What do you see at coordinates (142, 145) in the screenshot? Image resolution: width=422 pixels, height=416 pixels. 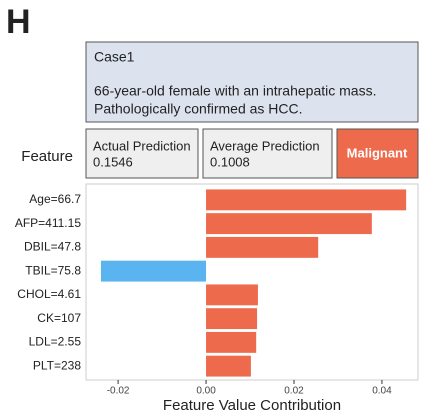 I see `prediction-label: Actual Prediction` at bounding box center [142, 145].